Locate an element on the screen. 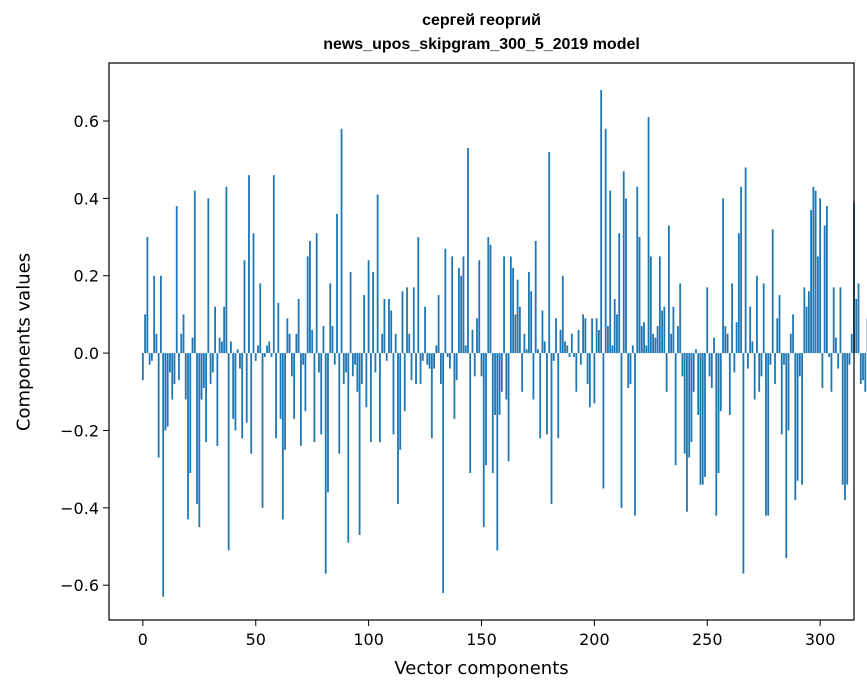  x-tick-label: 0 is located at coordinates (143, 639).